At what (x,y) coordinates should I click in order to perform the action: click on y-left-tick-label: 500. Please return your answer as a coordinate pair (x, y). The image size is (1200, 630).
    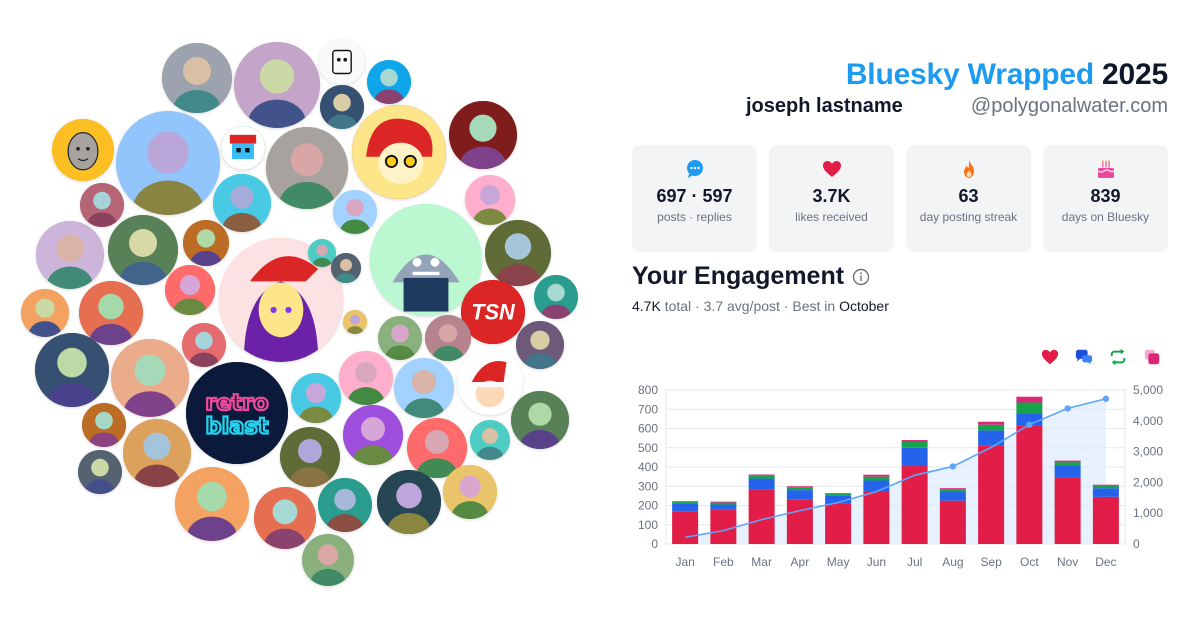
    Looking at the image, I should click on (648, 448).